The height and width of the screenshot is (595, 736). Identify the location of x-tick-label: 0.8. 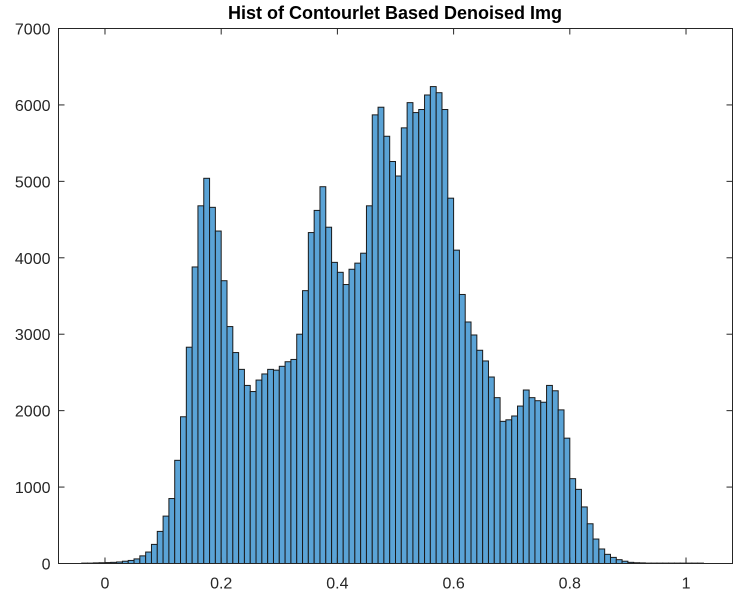
(570, 584).